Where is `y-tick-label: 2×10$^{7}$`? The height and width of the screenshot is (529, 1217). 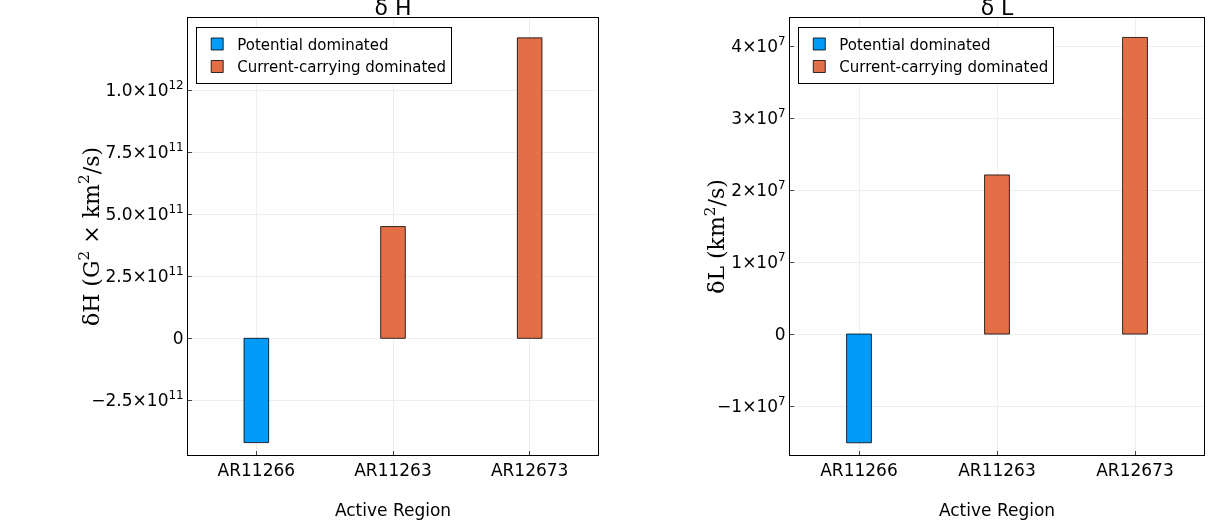 y-tick-label: 2×10$^{7}$ is located at coordinates (758, 189).